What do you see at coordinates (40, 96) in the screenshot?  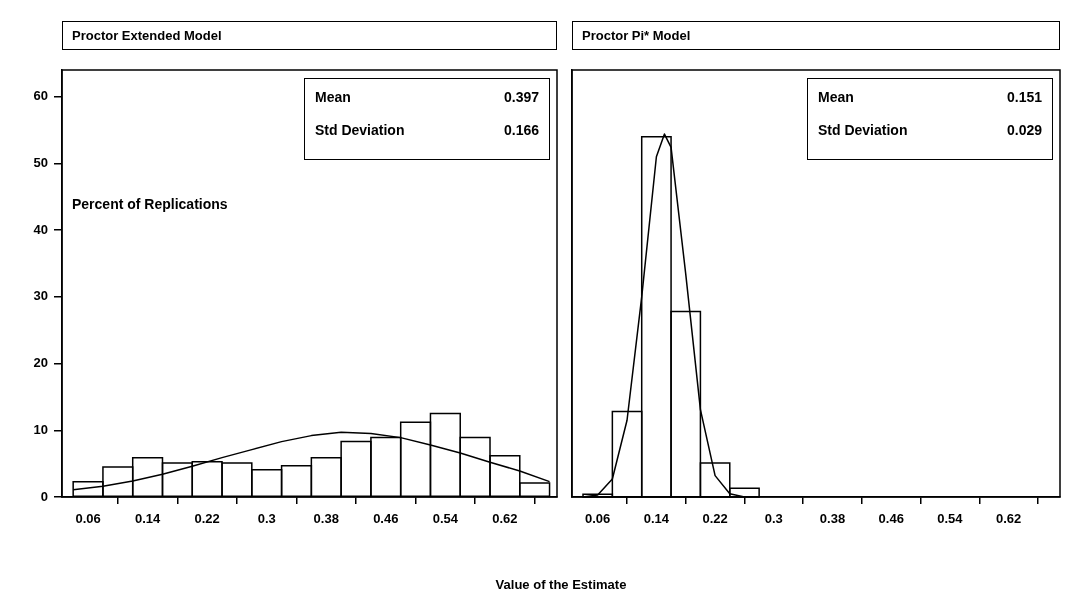 I see `y-tick-label: 60` at bounding box center [40, 96].